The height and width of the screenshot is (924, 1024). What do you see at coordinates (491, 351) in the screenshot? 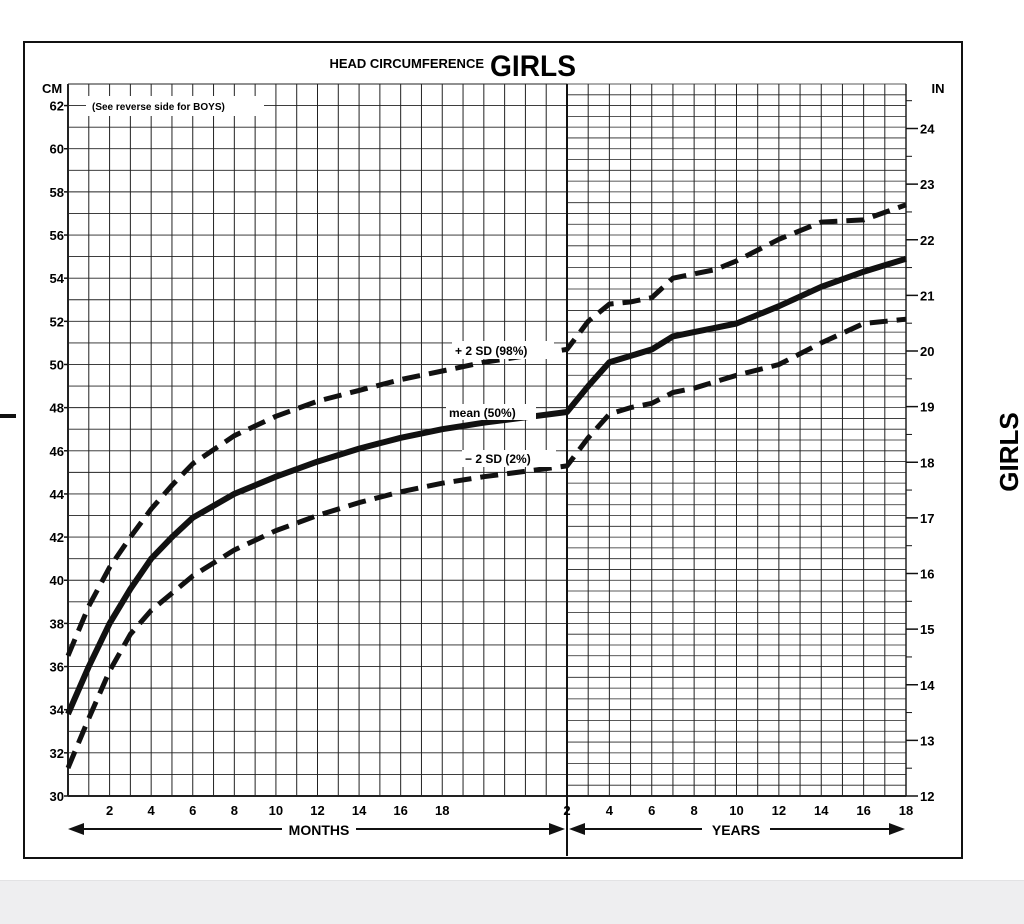
I see `plus-2sd-label: + 2 SD (98%)` at bounding box center [491, 351].